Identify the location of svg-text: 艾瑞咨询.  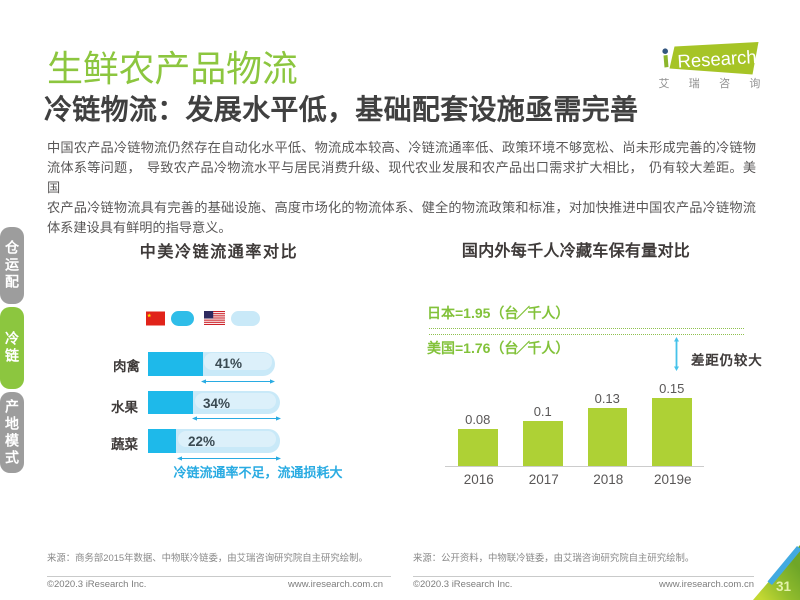
(719, 83).